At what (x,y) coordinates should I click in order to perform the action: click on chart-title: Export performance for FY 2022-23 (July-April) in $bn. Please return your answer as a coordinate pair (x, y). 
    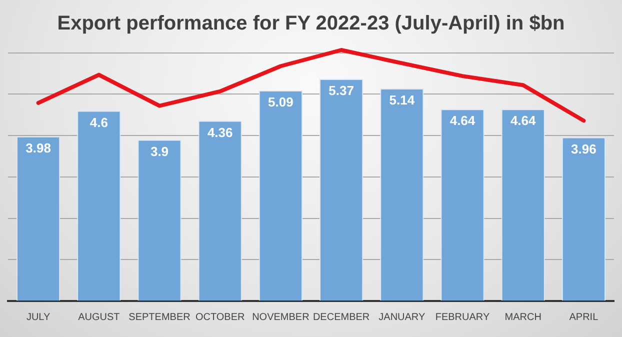
    Looking at the image, I should click on (311, 23).